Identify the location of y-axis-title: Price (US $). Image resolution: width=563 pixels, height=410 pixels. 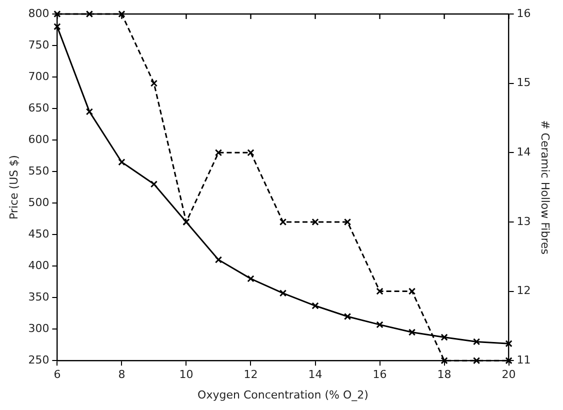
(13, 187).